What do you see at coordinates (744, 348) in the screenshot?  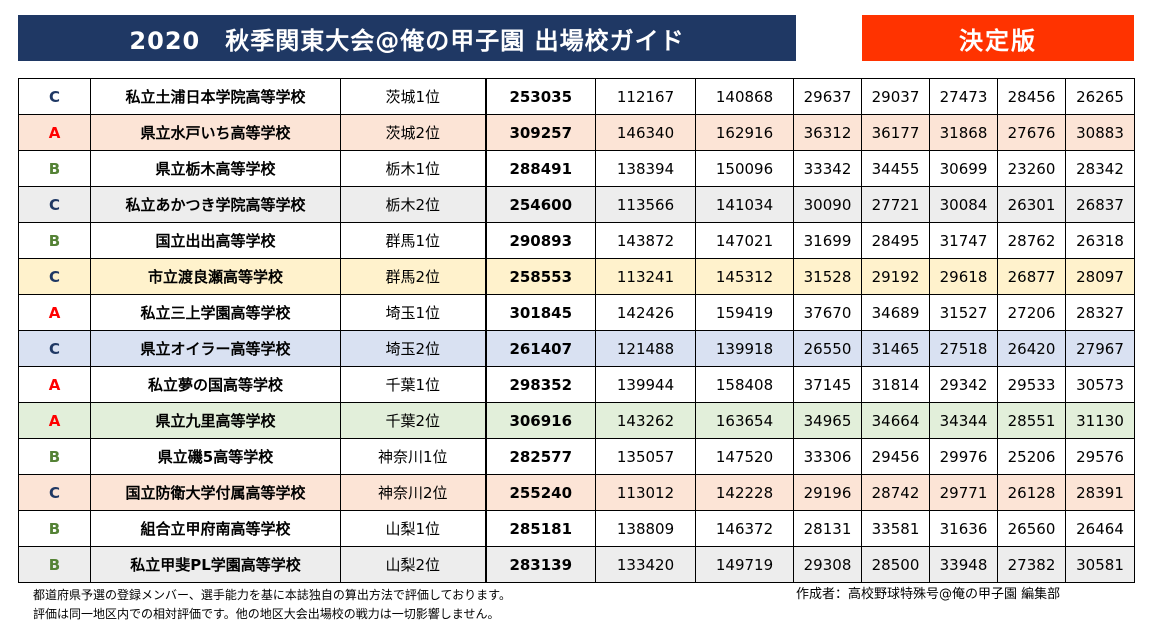 I see `score-cell-2: 139918` at bounding box center [744, 348].